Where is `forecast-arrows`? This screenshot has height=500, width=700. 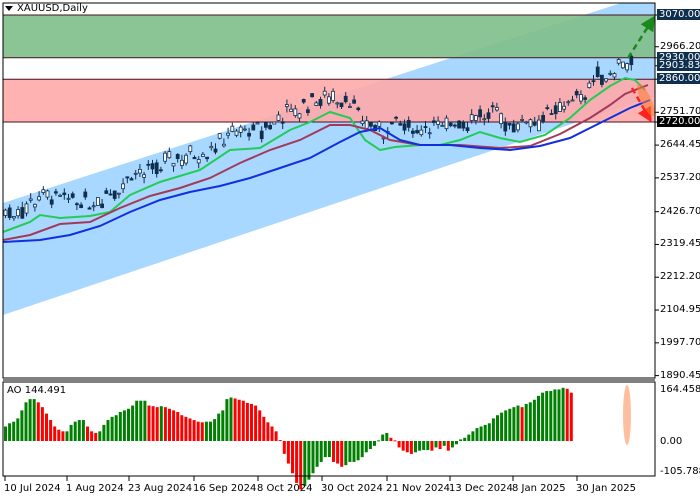
forecast-arrows is located at coordinates (641, 69).